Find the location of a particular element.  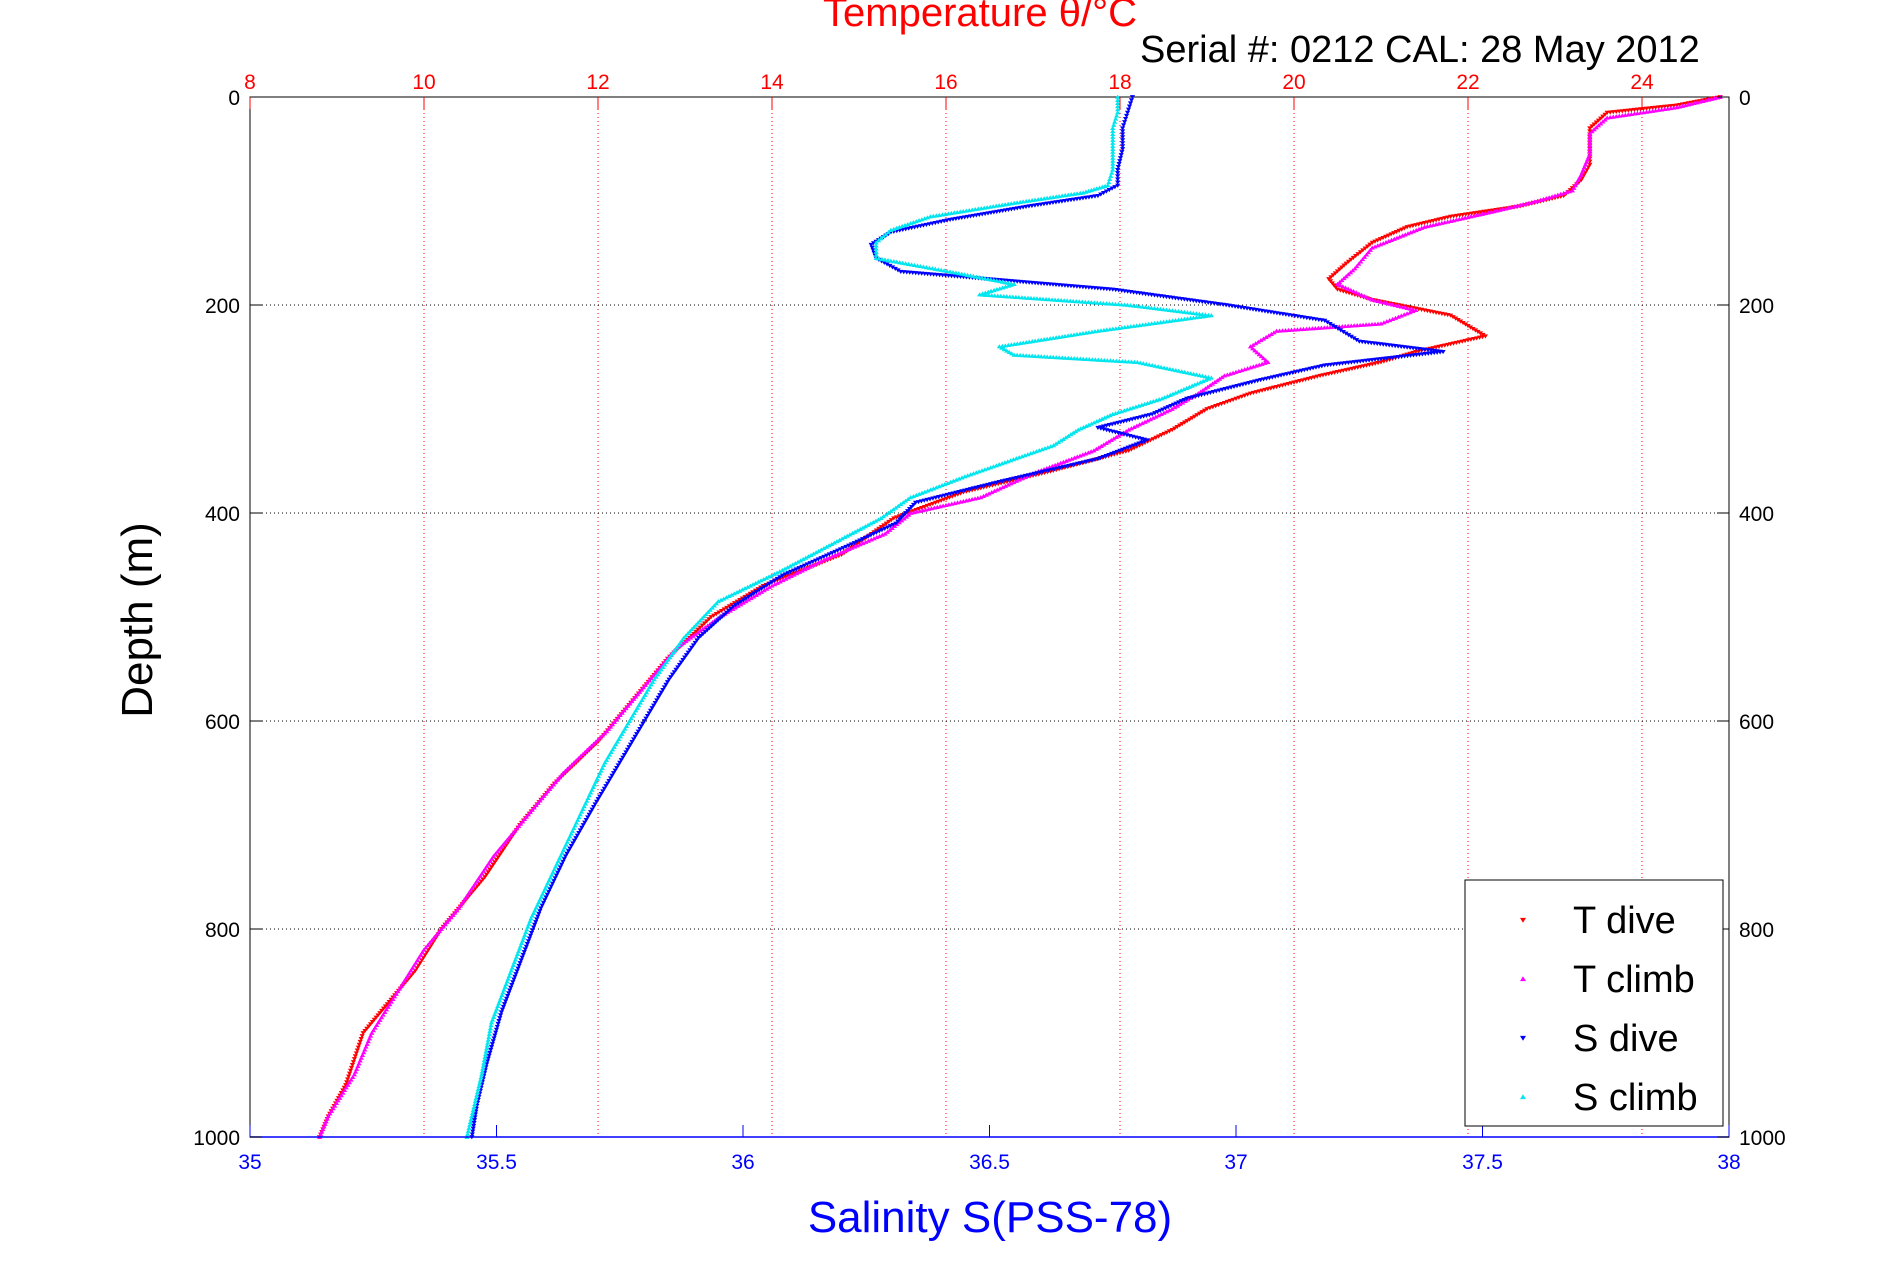

depth-tick-label-right: 400 is located at coordinates (1756, 514).